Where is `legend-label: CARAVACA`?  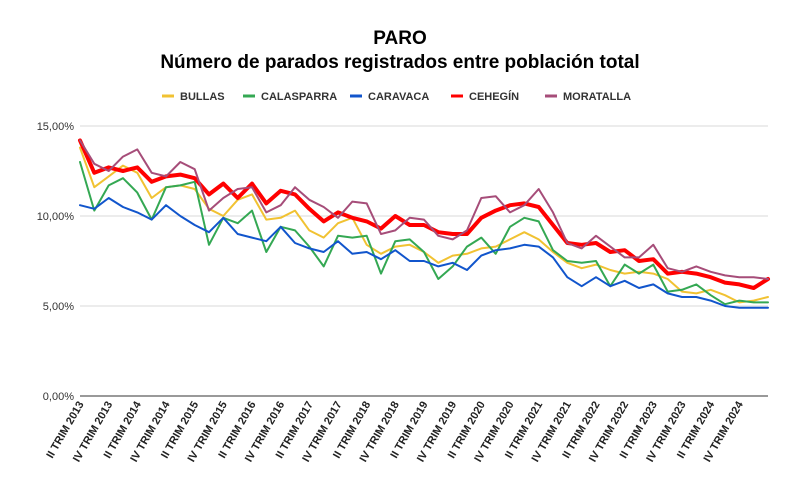
legend-label: CARAVACA is located at coordinates (398, 97).